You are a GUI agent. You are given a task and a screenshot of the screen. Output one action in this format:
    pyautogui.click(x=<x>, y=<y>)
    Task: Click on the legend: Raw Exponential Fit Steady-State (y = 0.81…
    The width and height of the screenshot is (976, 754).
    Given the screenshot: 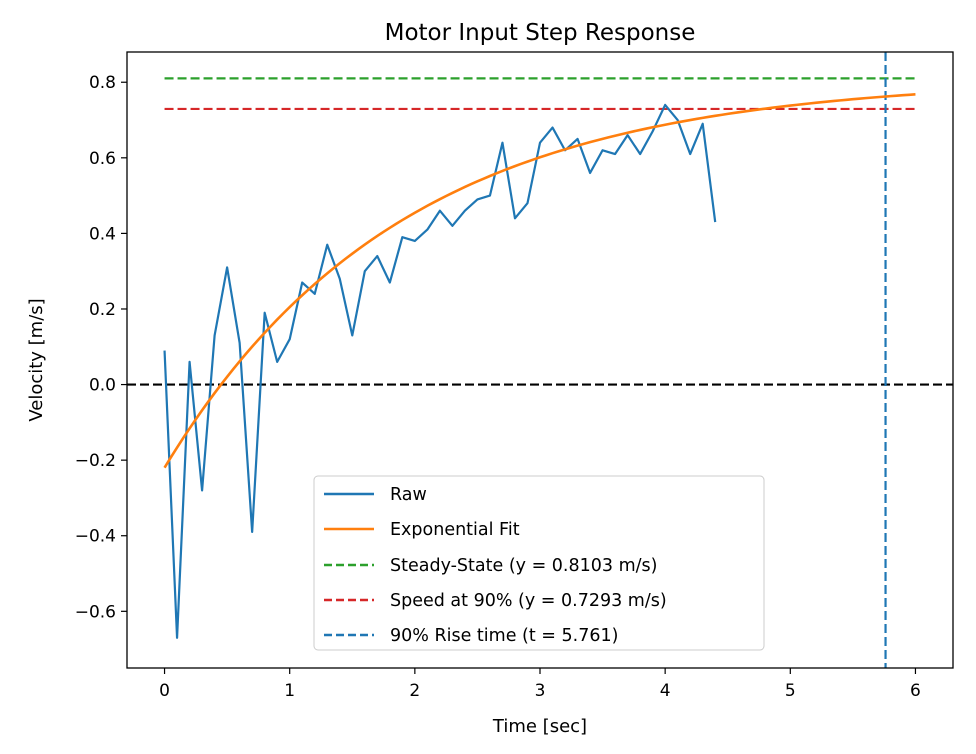 What is the action you would take?
    pyautogui.click(x=539, y=563)
    